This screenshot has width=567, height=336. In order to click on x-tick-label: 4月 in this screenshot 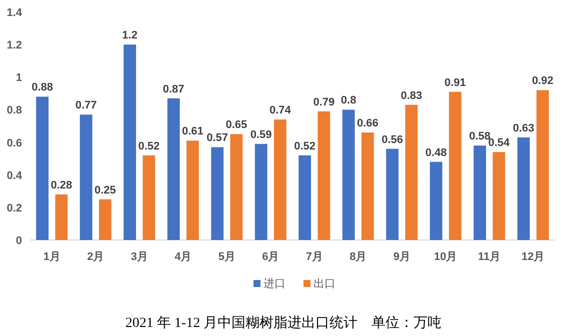, I will do `click(183, 257)`.